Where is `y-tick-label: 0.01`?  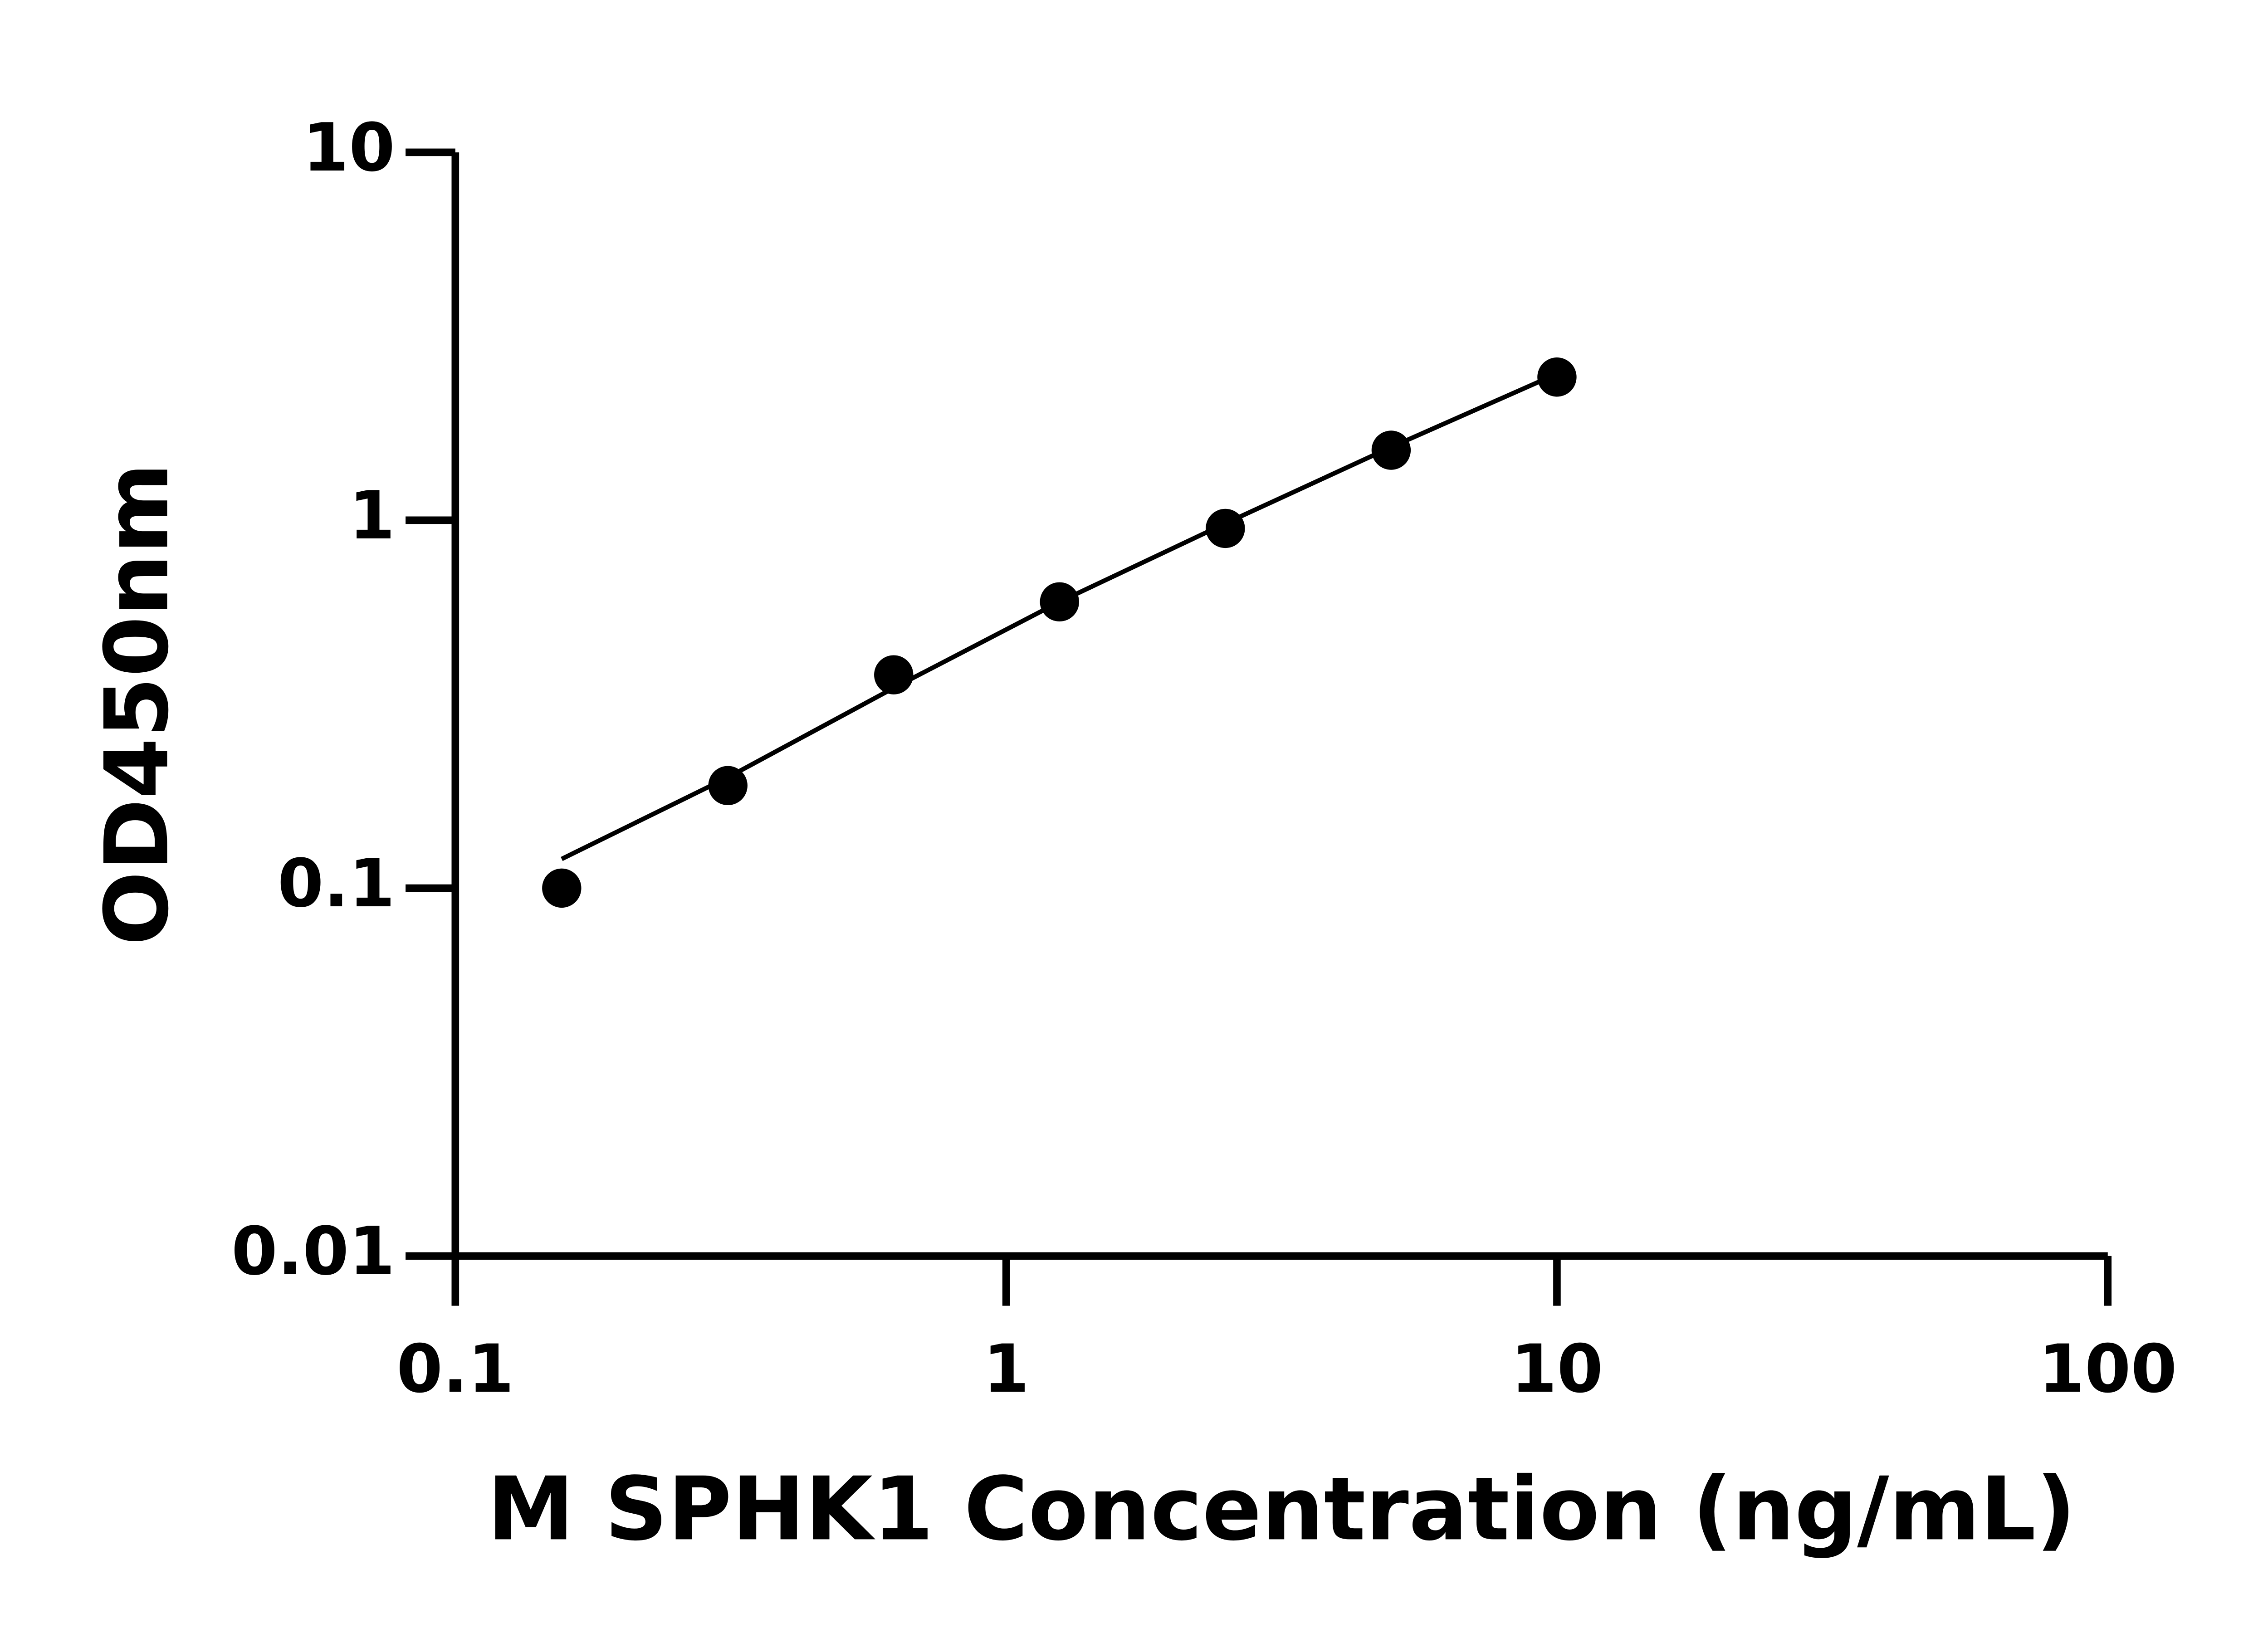
y-tick-label: 0.01 is located at coordinates (313, 1251).